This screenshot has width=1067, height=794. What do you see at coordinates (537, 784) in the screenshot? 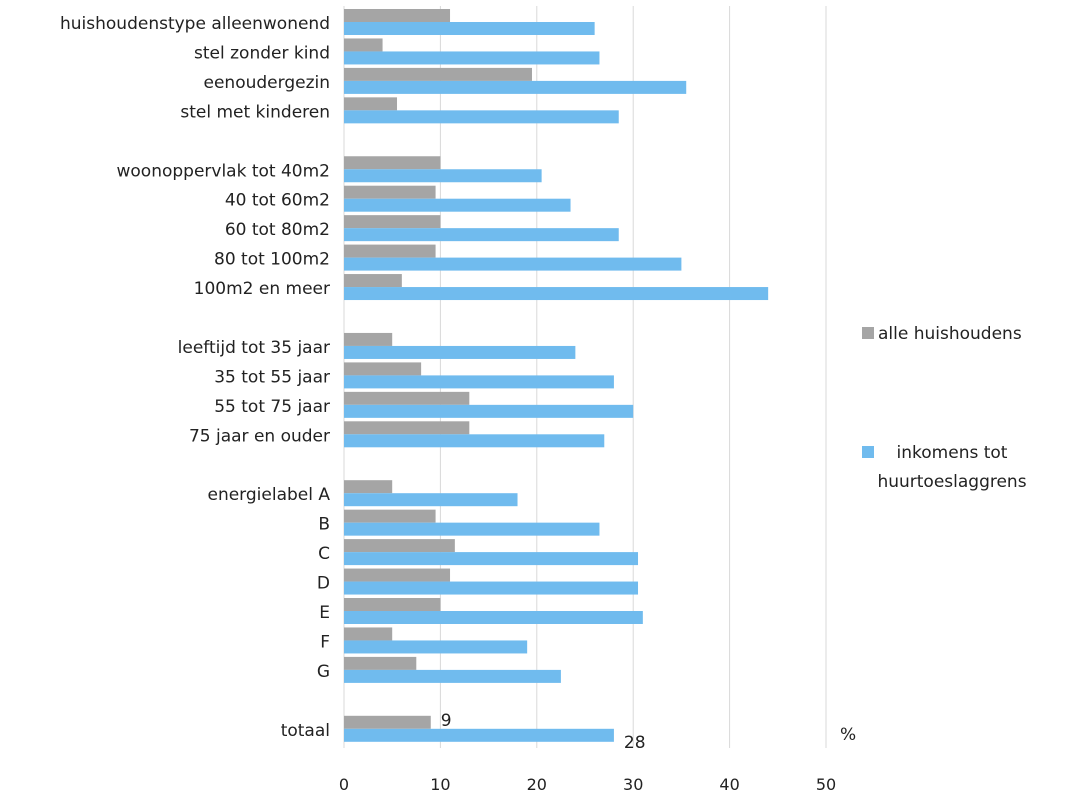
I see `x-tick-label: 20` at bounding box center [537, 784].